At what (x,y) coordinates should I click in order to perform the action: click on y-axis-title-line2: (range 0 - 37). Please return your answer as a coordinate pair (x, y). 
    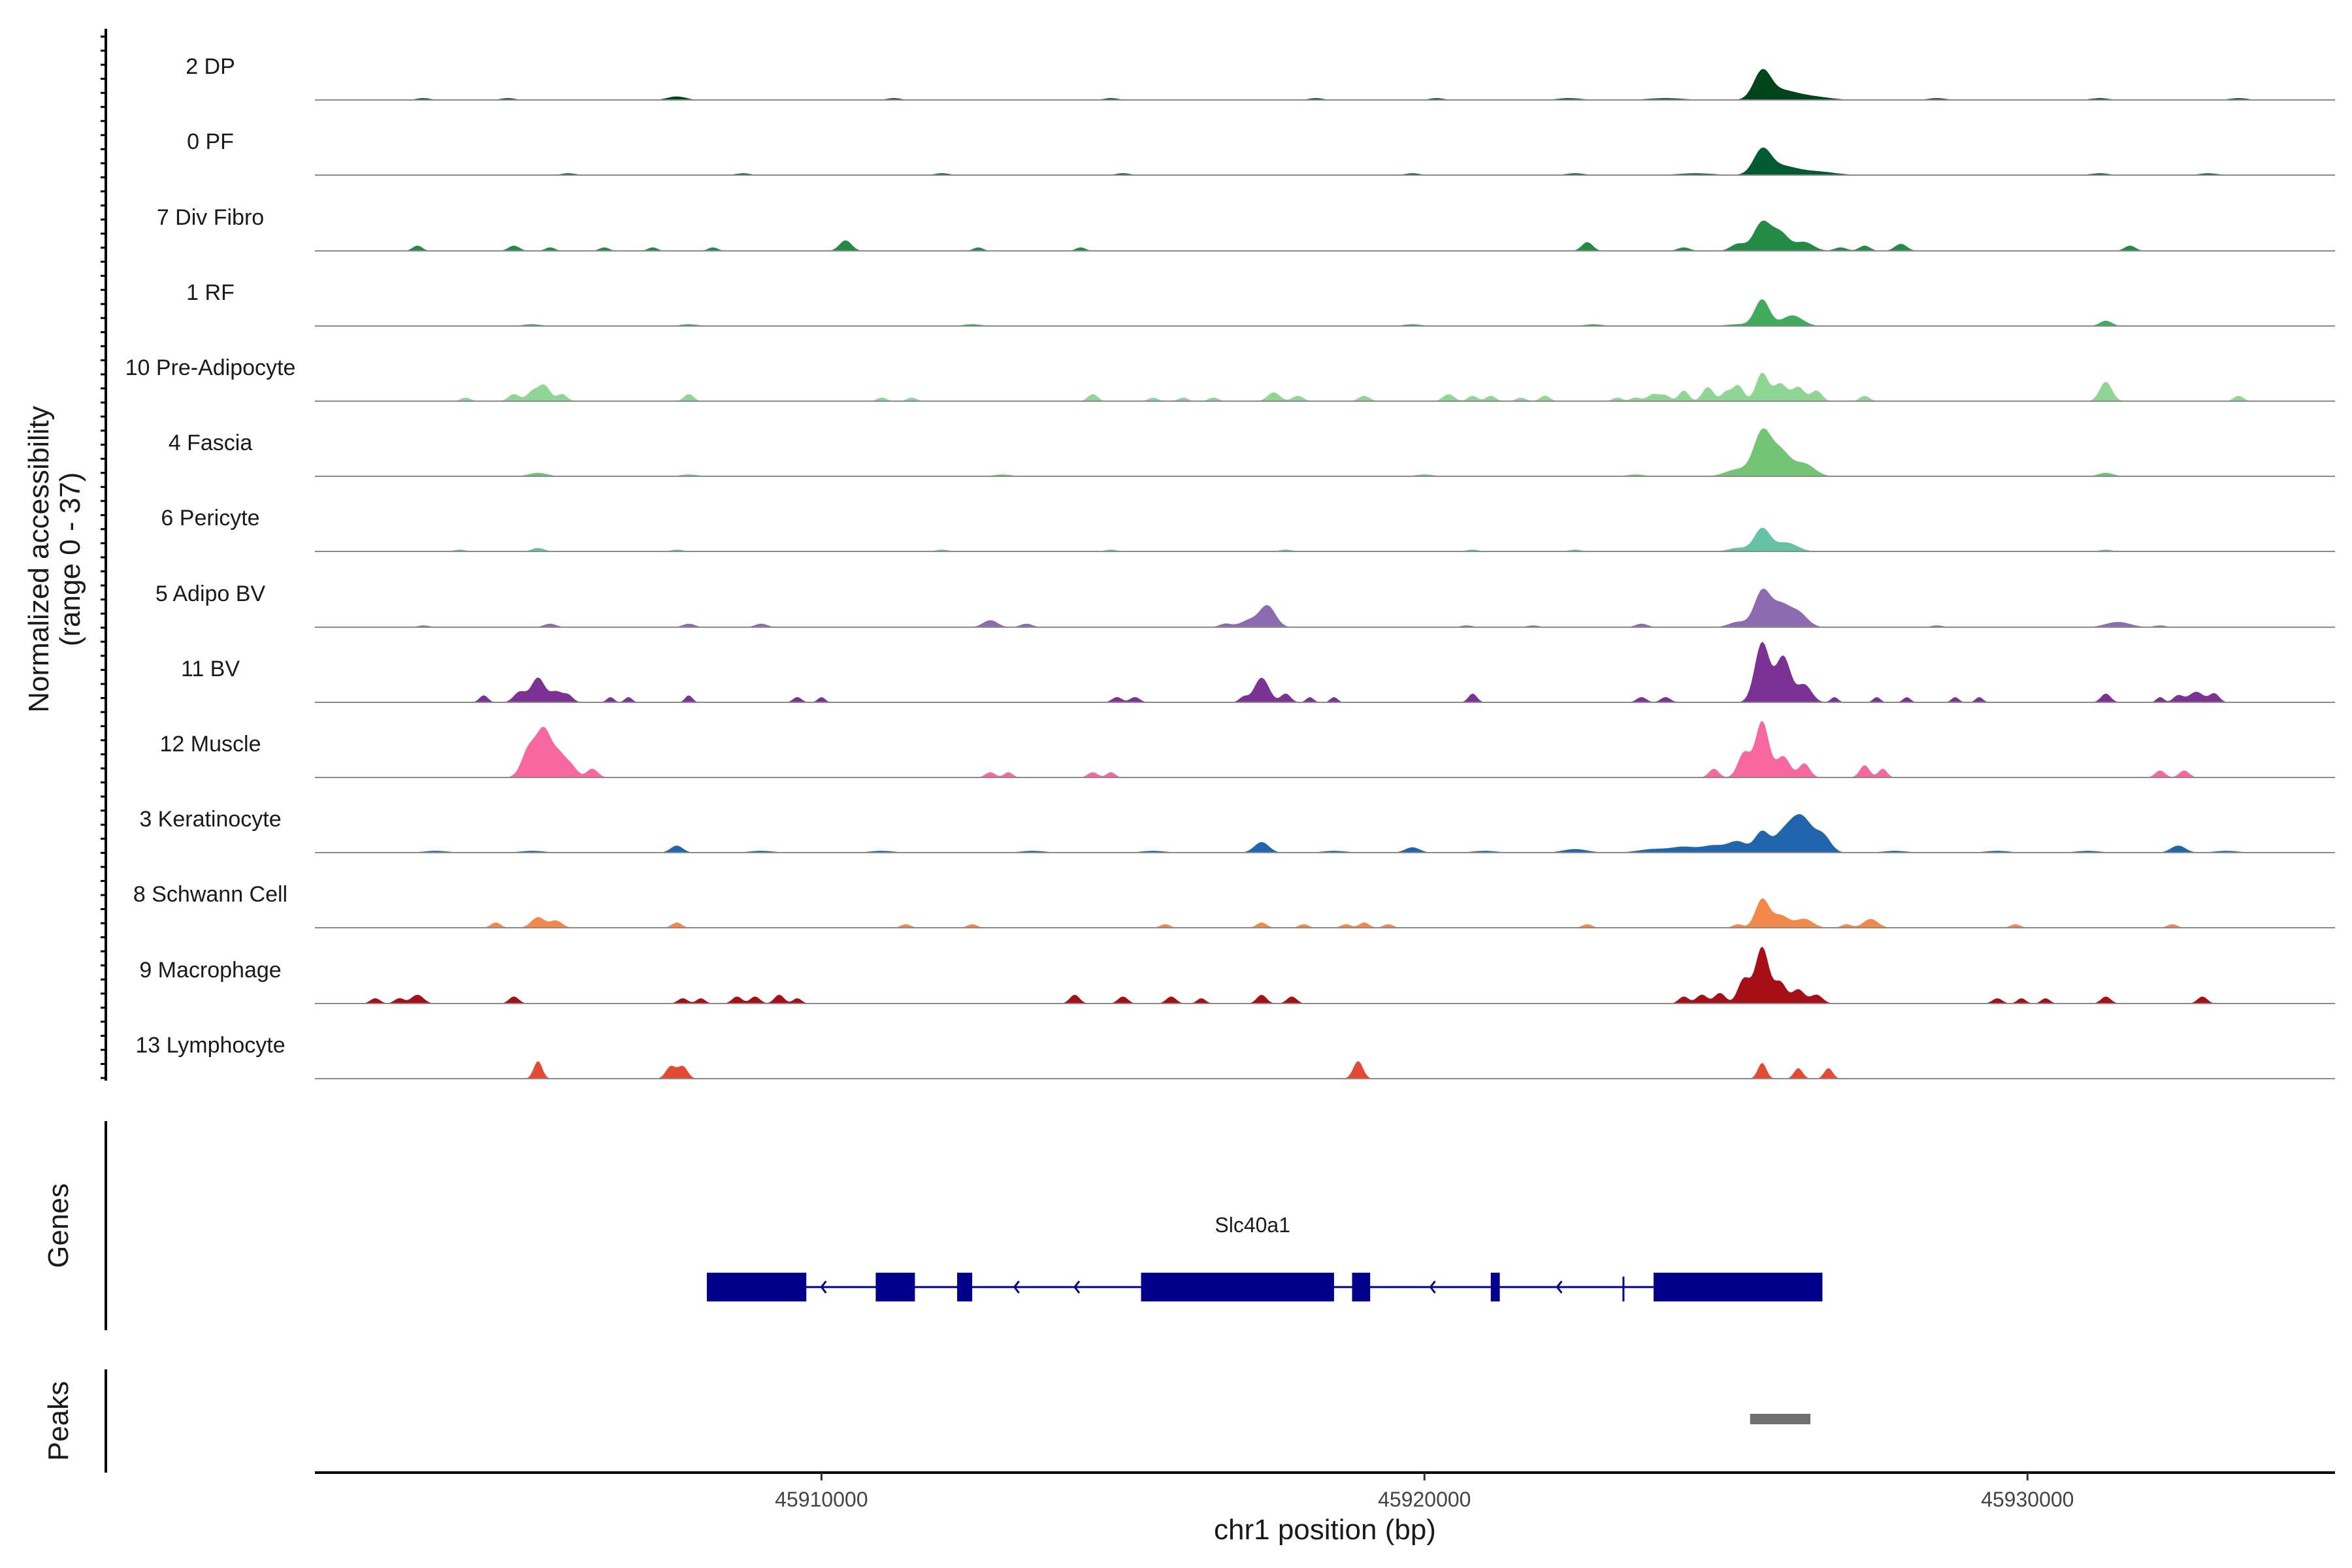
    Looking at the image, I should click on (70, 559).